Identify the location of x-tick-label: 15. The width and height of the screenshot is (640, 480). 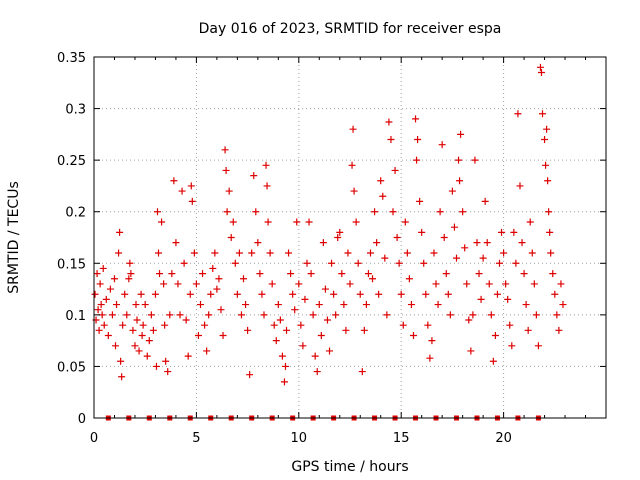
(401, 438).